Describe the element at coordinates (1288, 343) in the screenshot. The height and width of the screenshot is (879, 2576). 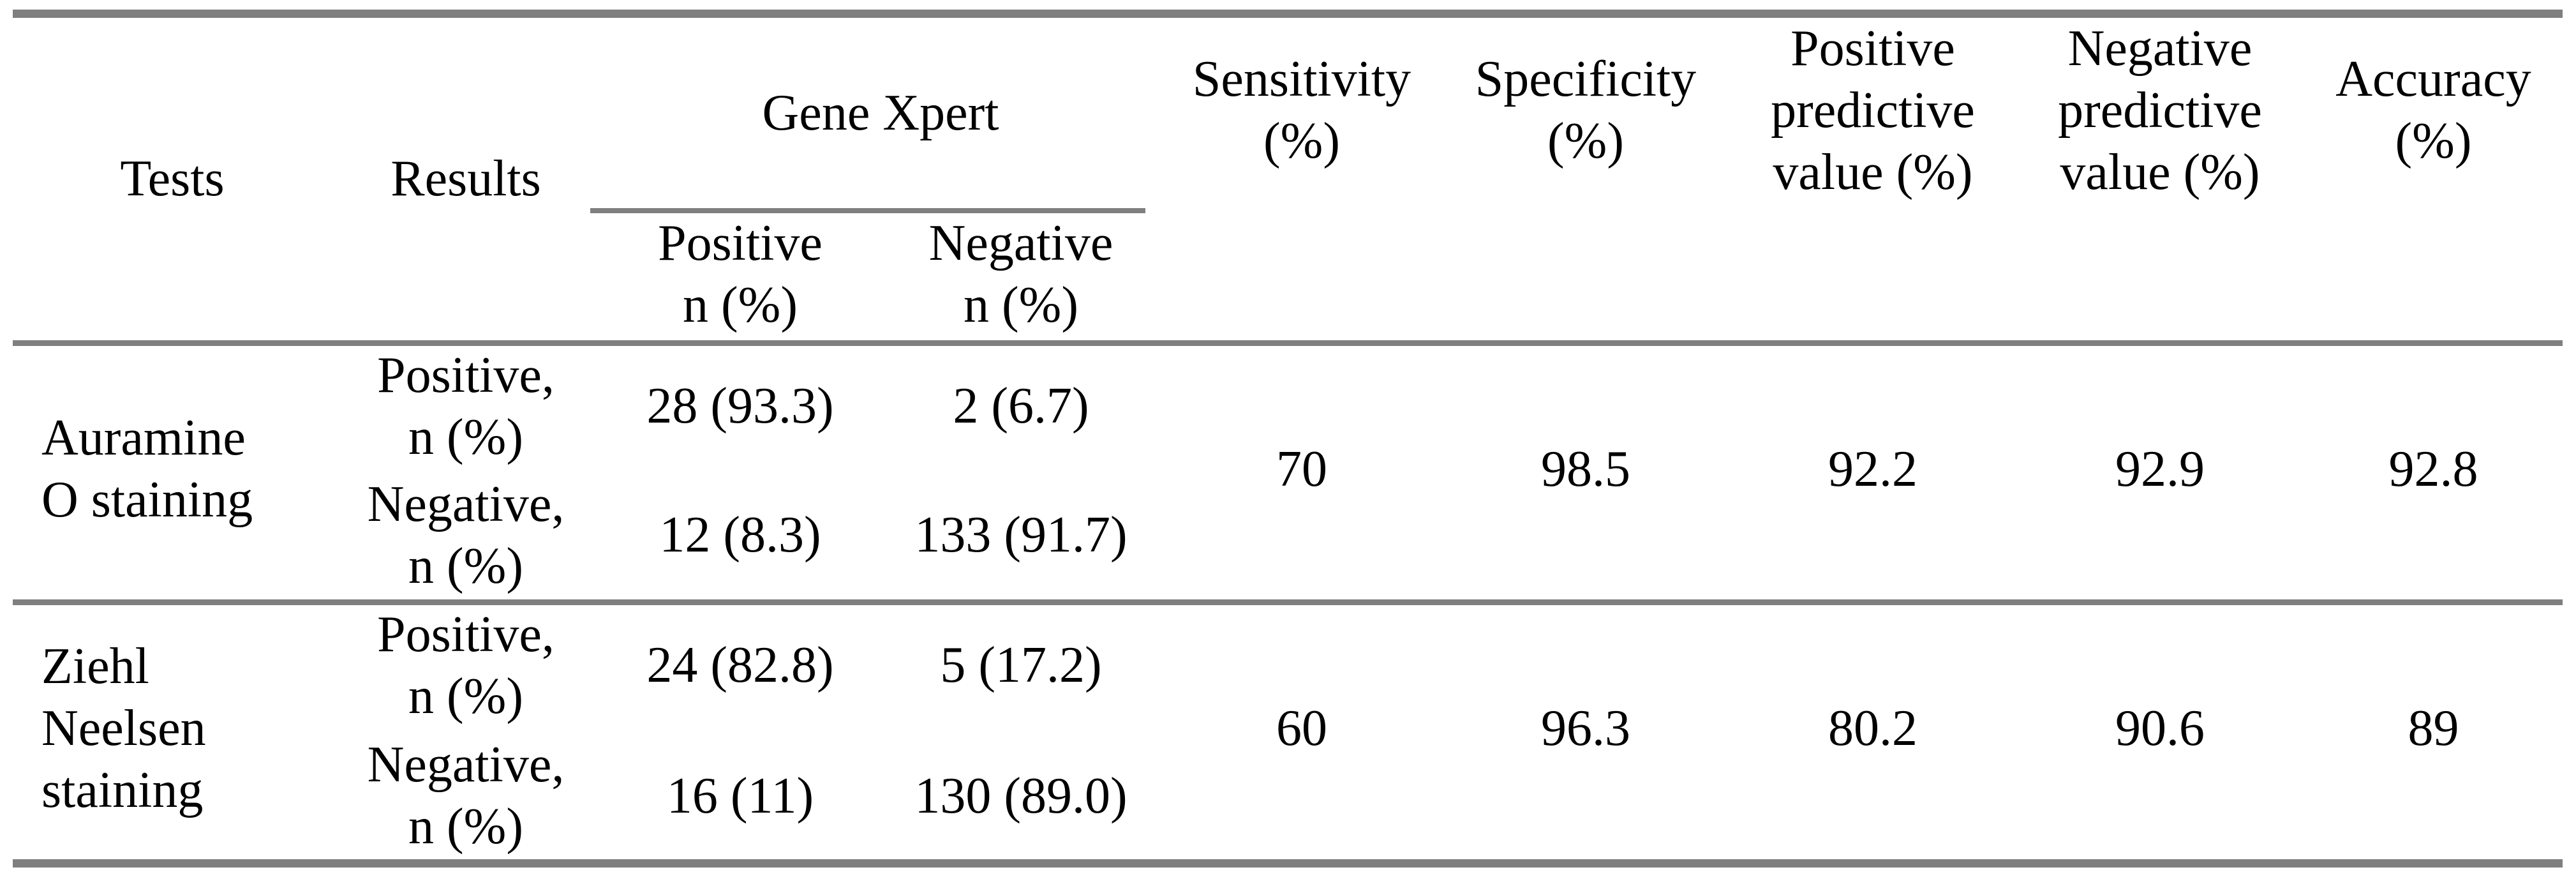
I see `header-separator-rule` at that location.